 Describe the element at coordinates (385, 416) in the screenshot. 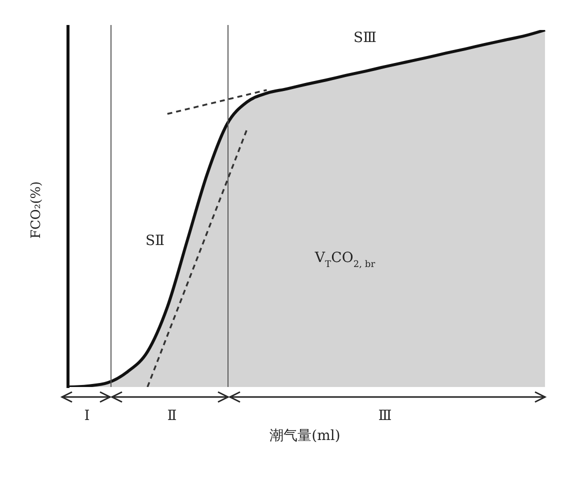

I see `text: Ⅲ` at that location.